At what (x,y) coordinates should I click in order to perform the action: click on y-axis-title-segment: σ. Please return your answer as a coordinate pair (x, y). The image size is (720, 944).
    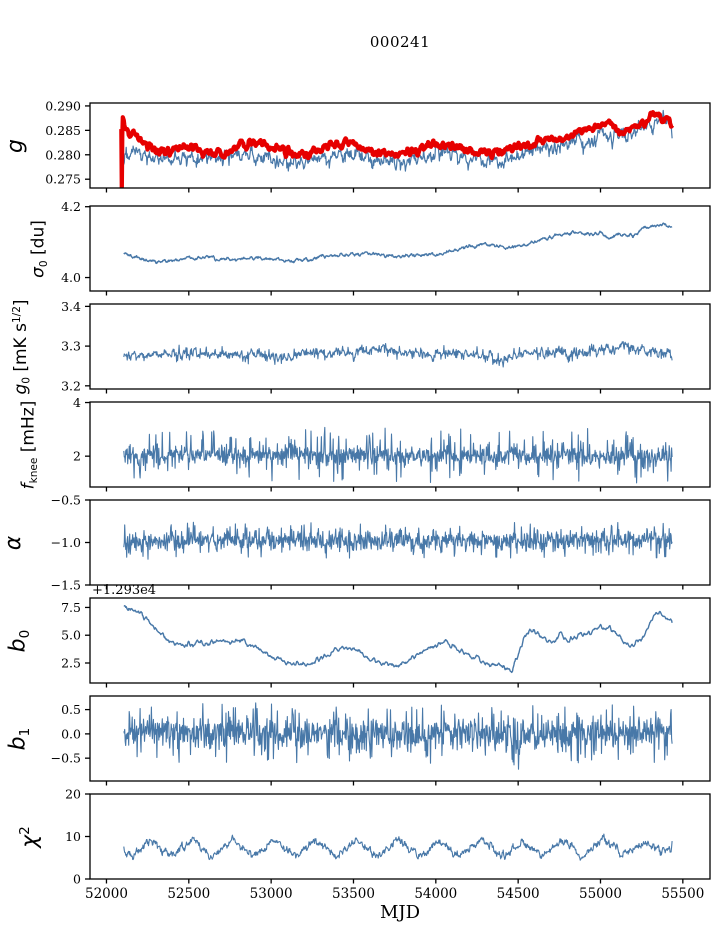
    Looking at the image, I should click on (38, 272).